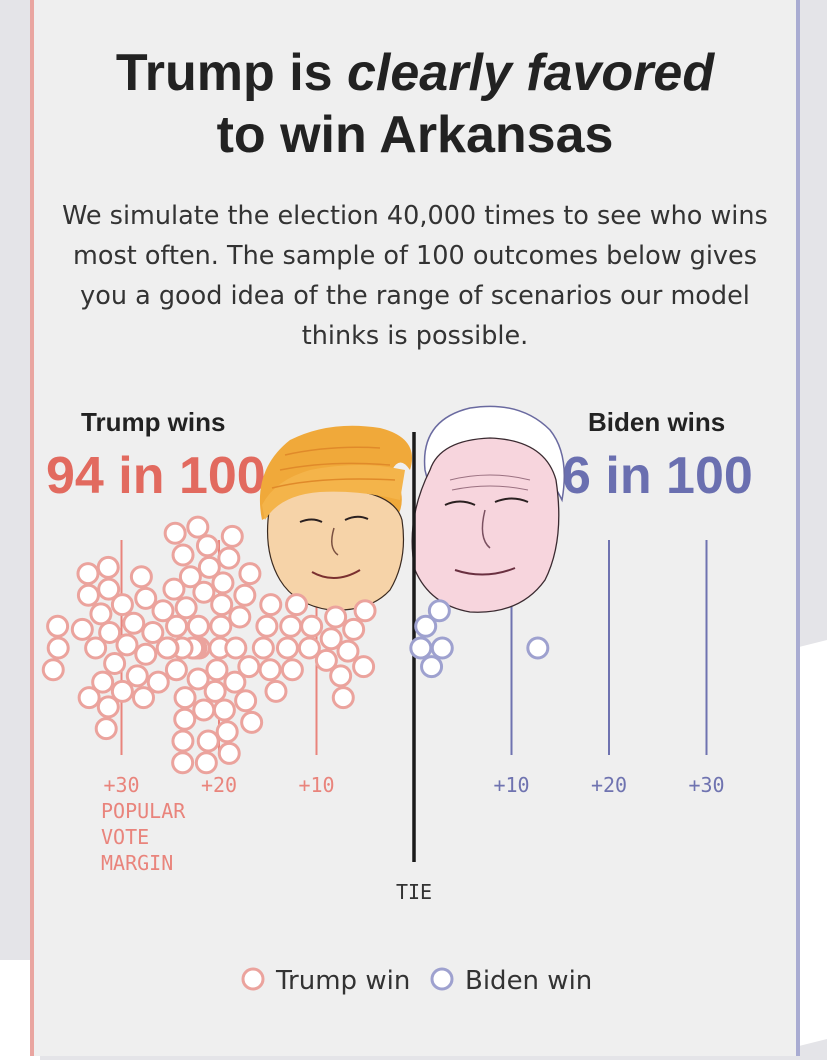 This screenshot has width=827, height=1060. What do you see at coordinates (336, 574) in the screenshot?
I see `trump-mouth` at bounding box center [336, 574].